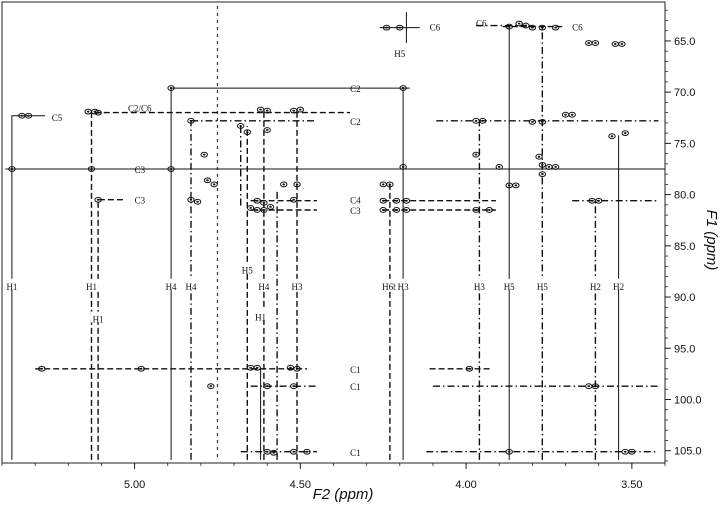  I want to click on annotation-label: C6, so click(481, 24).